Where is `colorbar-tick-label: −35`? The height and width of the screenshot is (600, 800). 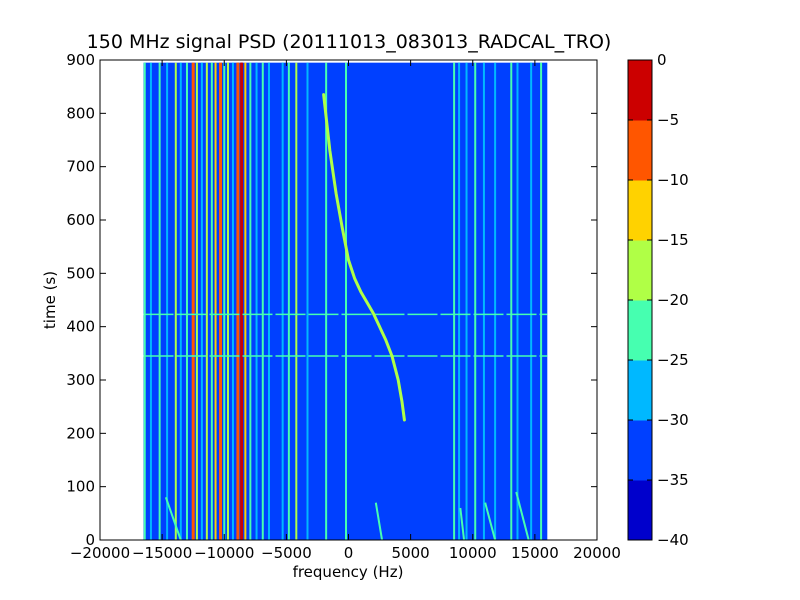 colorbar-tick-label: −35 is located at coordinates (673, 480).